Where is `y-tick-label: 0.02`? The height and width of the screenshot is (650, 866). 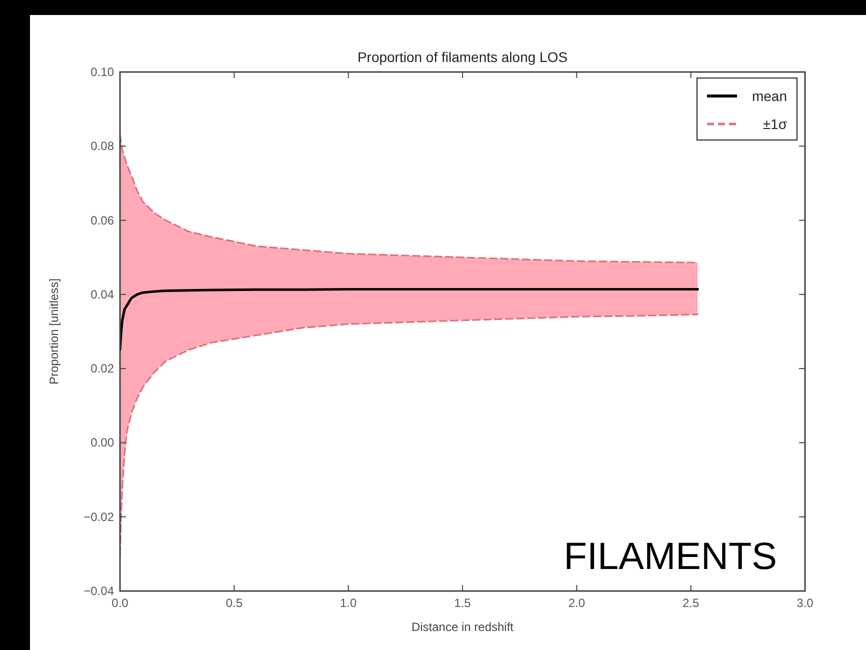 y-tick-label: 0.02 is located at coordinates (102, 369).